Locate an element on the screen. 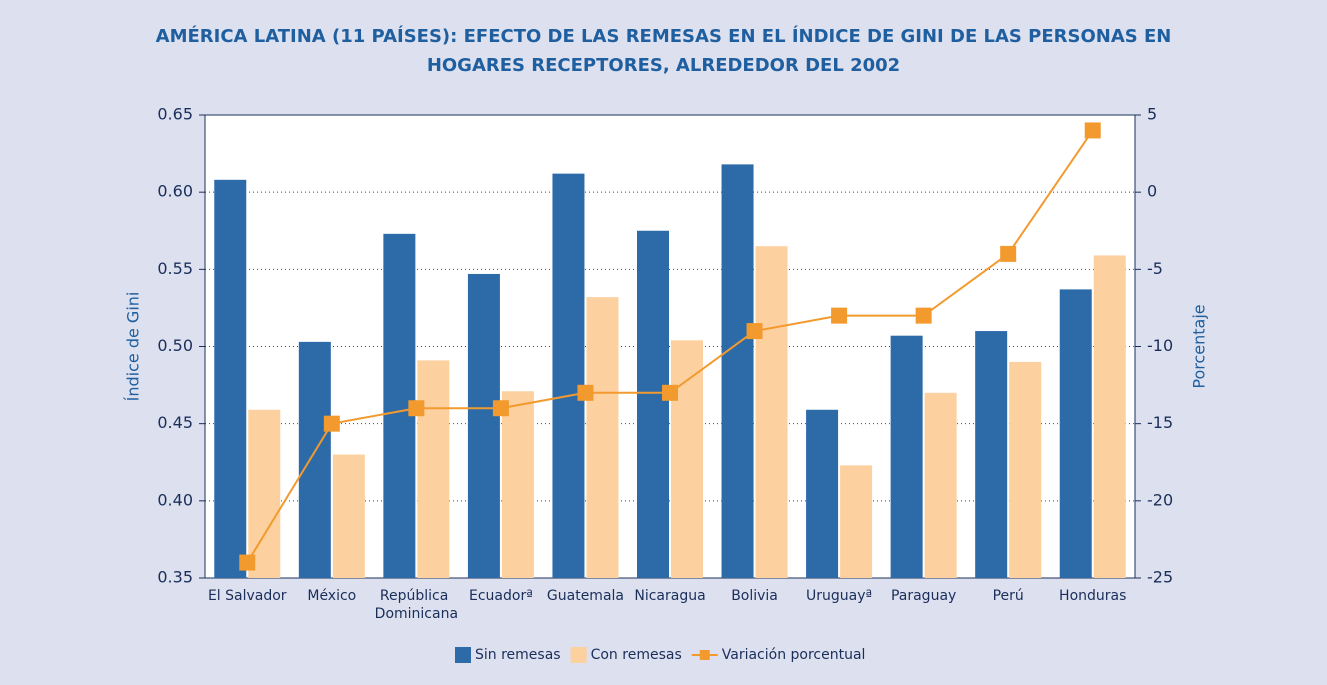 The width and height of the screenshot is (1327, 685). y2-tick-label: -20 is located at coordinates (1160, 499).